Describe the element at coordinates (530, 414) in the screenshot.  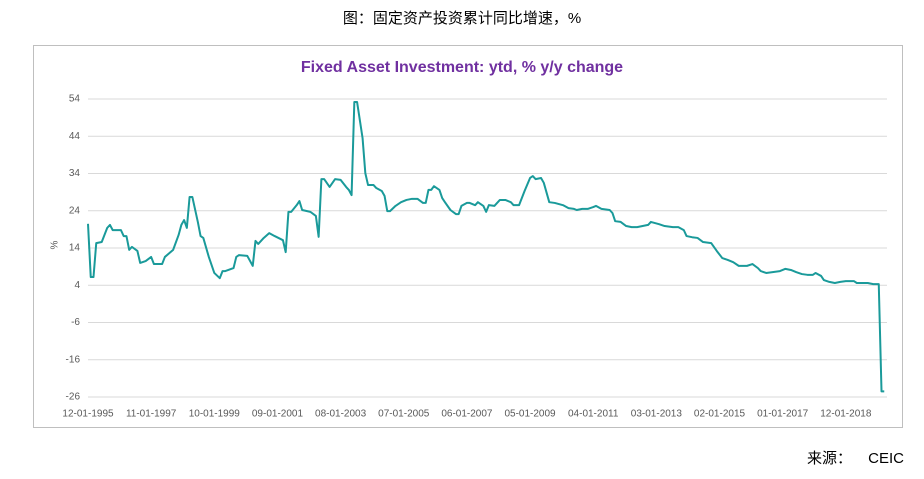
I see `x-tick-label: 05-01-2009` at that location.